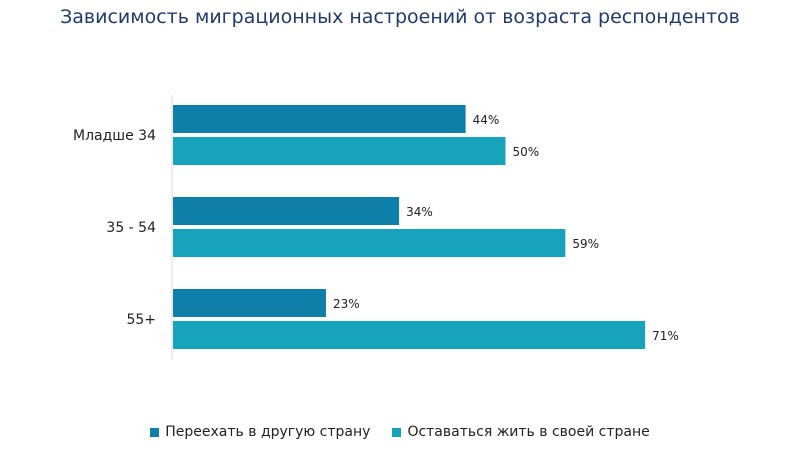 This screenshot has width=800, height=450. I want to click on category-label: Младше 34, so click(114, 136).